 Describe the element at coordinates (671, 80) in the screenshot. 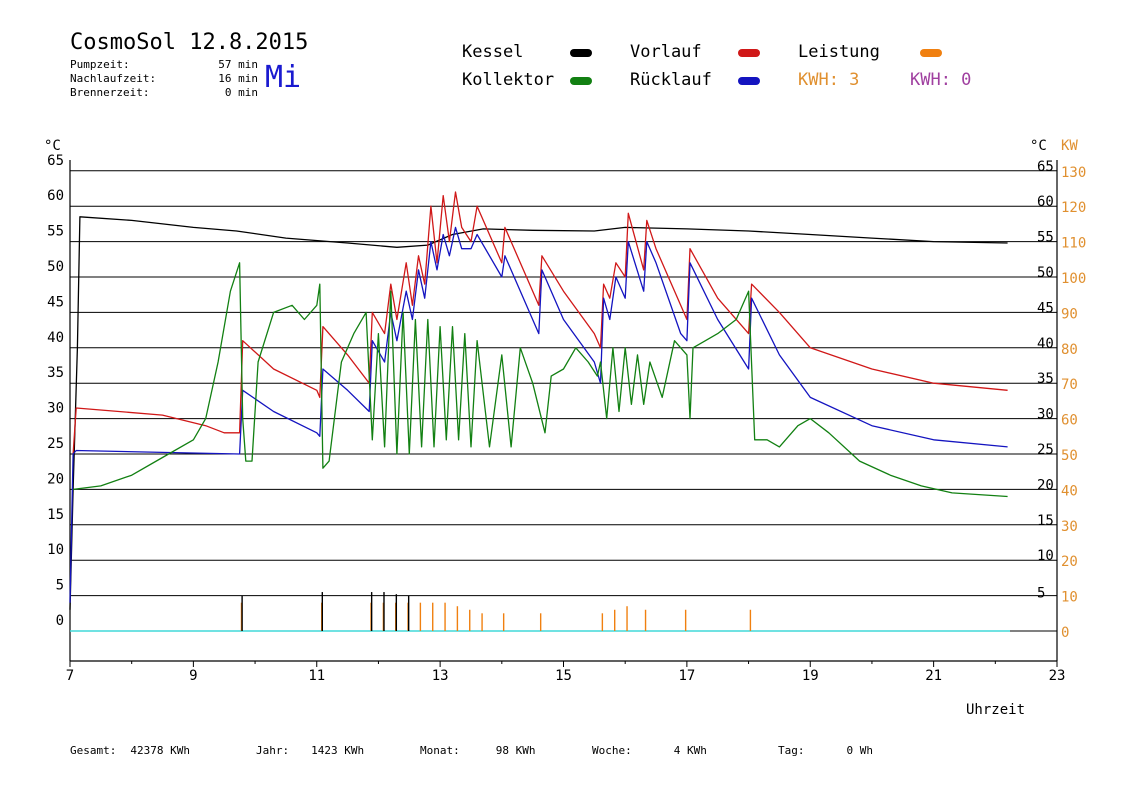

I see `legend-ruecklauf: Rücklauf` at that location.